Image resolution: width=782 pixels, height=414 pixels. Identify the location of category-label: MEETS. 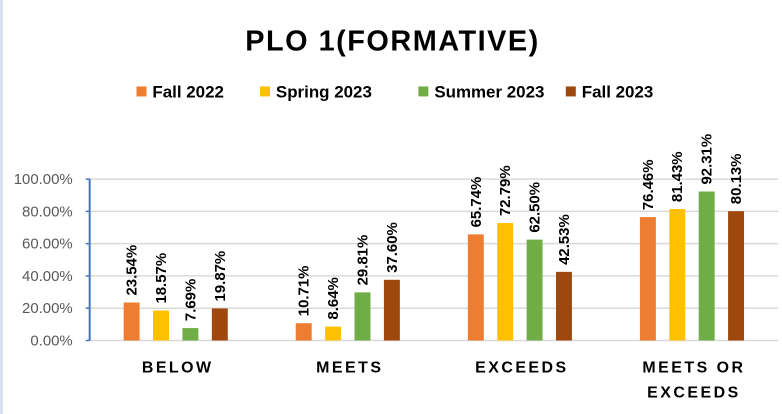
(349, 367).